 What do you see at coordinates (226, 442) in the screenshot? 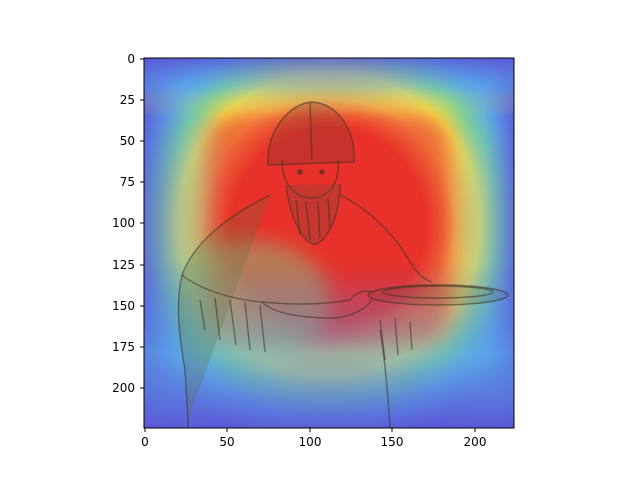
I see `x-tick-label: 50` at bounding box center [226, 442].